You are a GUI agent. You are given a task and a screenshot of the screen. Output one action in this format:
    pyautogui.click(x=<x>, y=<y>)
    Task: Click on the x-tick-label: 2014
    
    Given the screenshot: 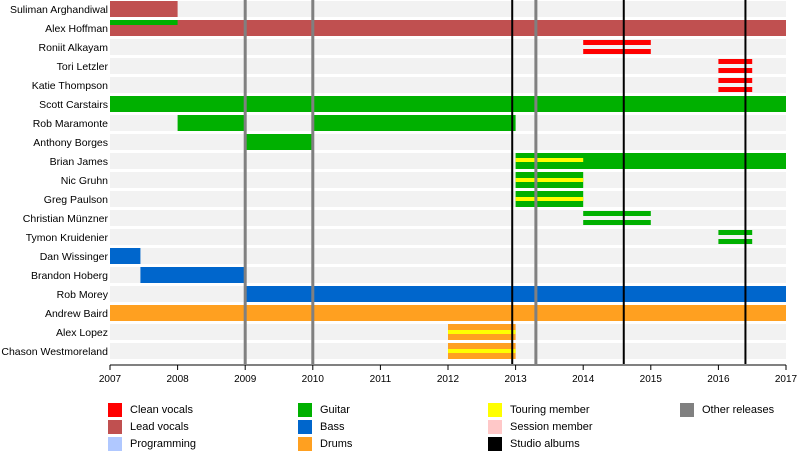 What is the action you would take?
    pyautogui.click(x=583, y=379)
    